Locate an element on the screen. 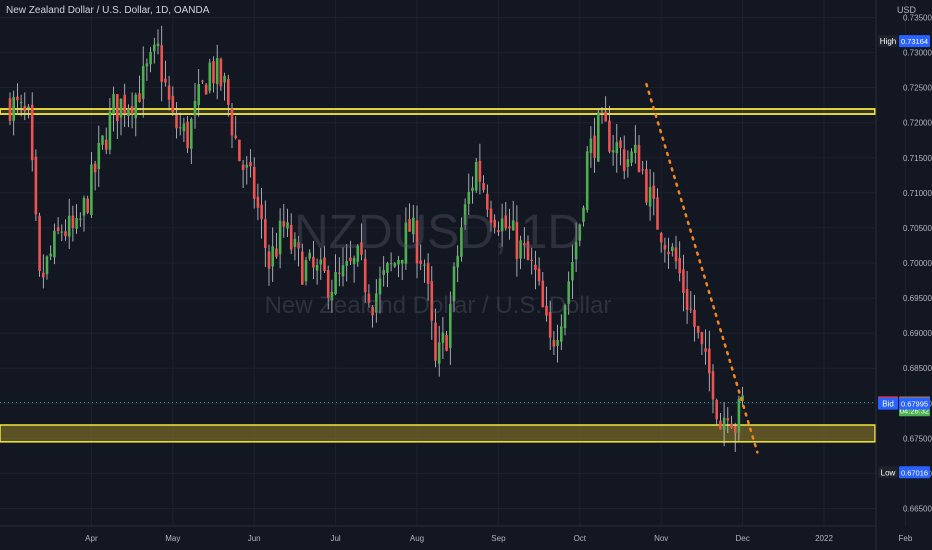 The height and width of the screenshot is (550, 932). resistance-zone is located at coordinates (438, 111).